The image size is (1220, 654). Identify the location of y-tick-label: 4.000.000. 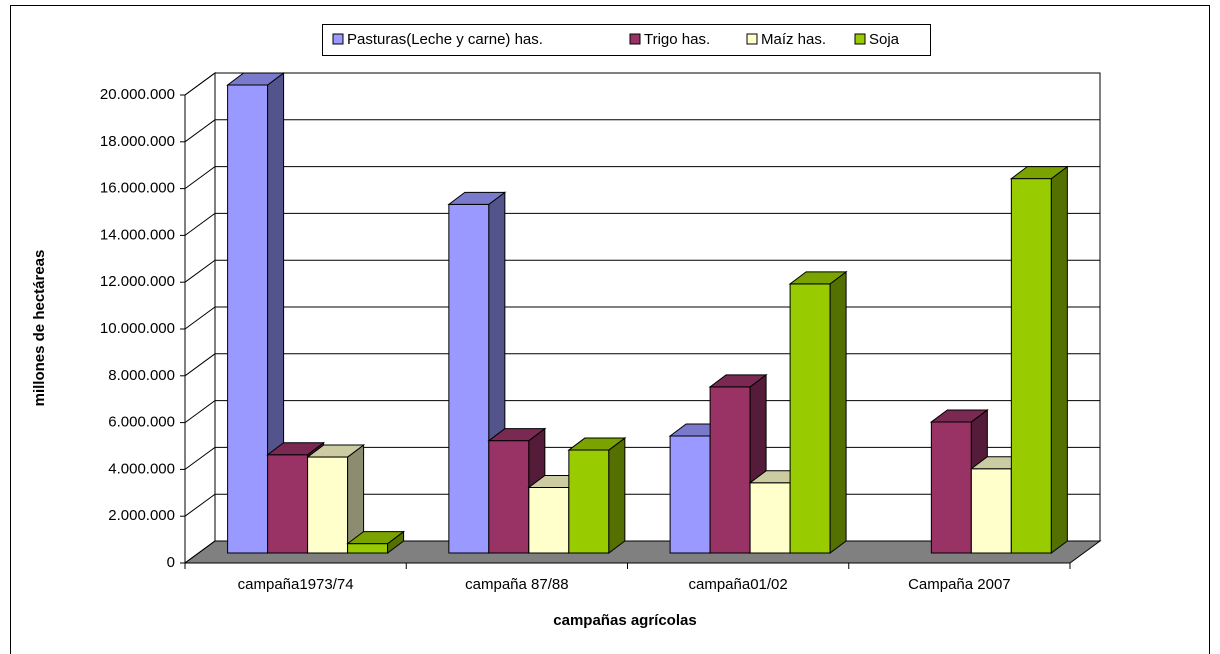
(141, 468).